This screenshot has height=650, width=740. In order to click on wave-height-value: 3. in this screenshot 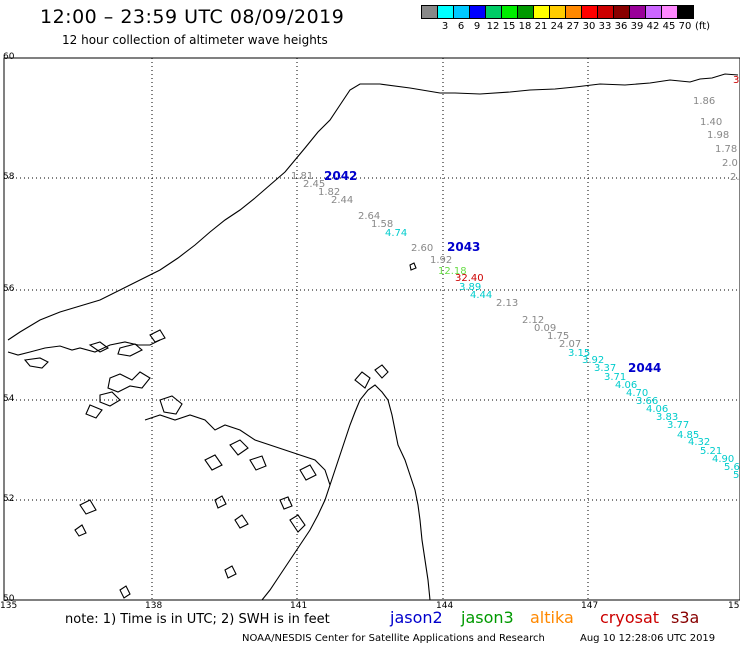, I will do `click(736, 80)`.